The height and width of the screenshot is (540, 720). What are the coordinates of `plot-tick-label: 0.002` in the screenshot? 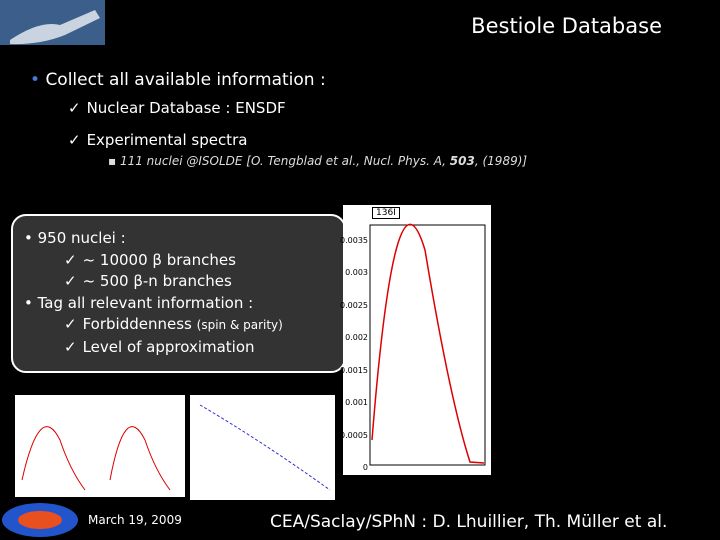 It's located at (356, 338).